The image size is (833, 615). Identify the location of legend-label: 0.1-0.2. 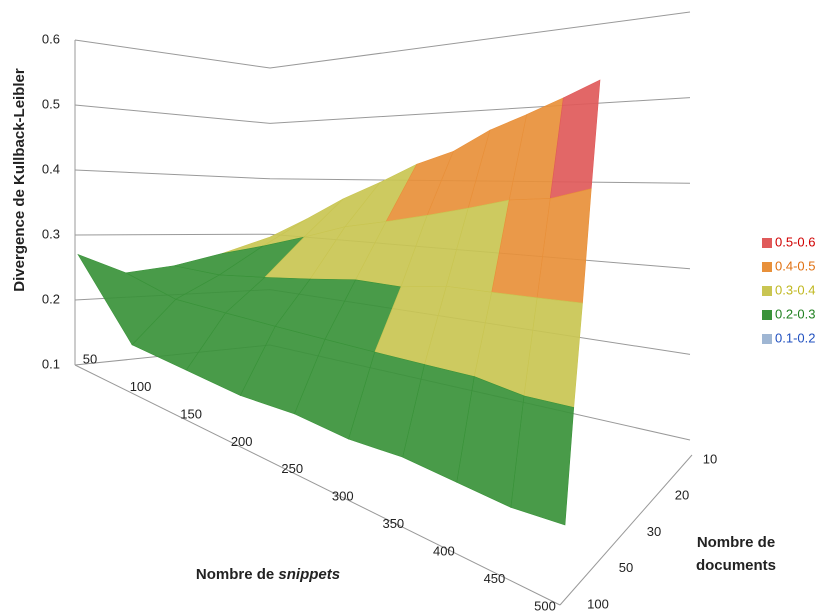
(795, 337).